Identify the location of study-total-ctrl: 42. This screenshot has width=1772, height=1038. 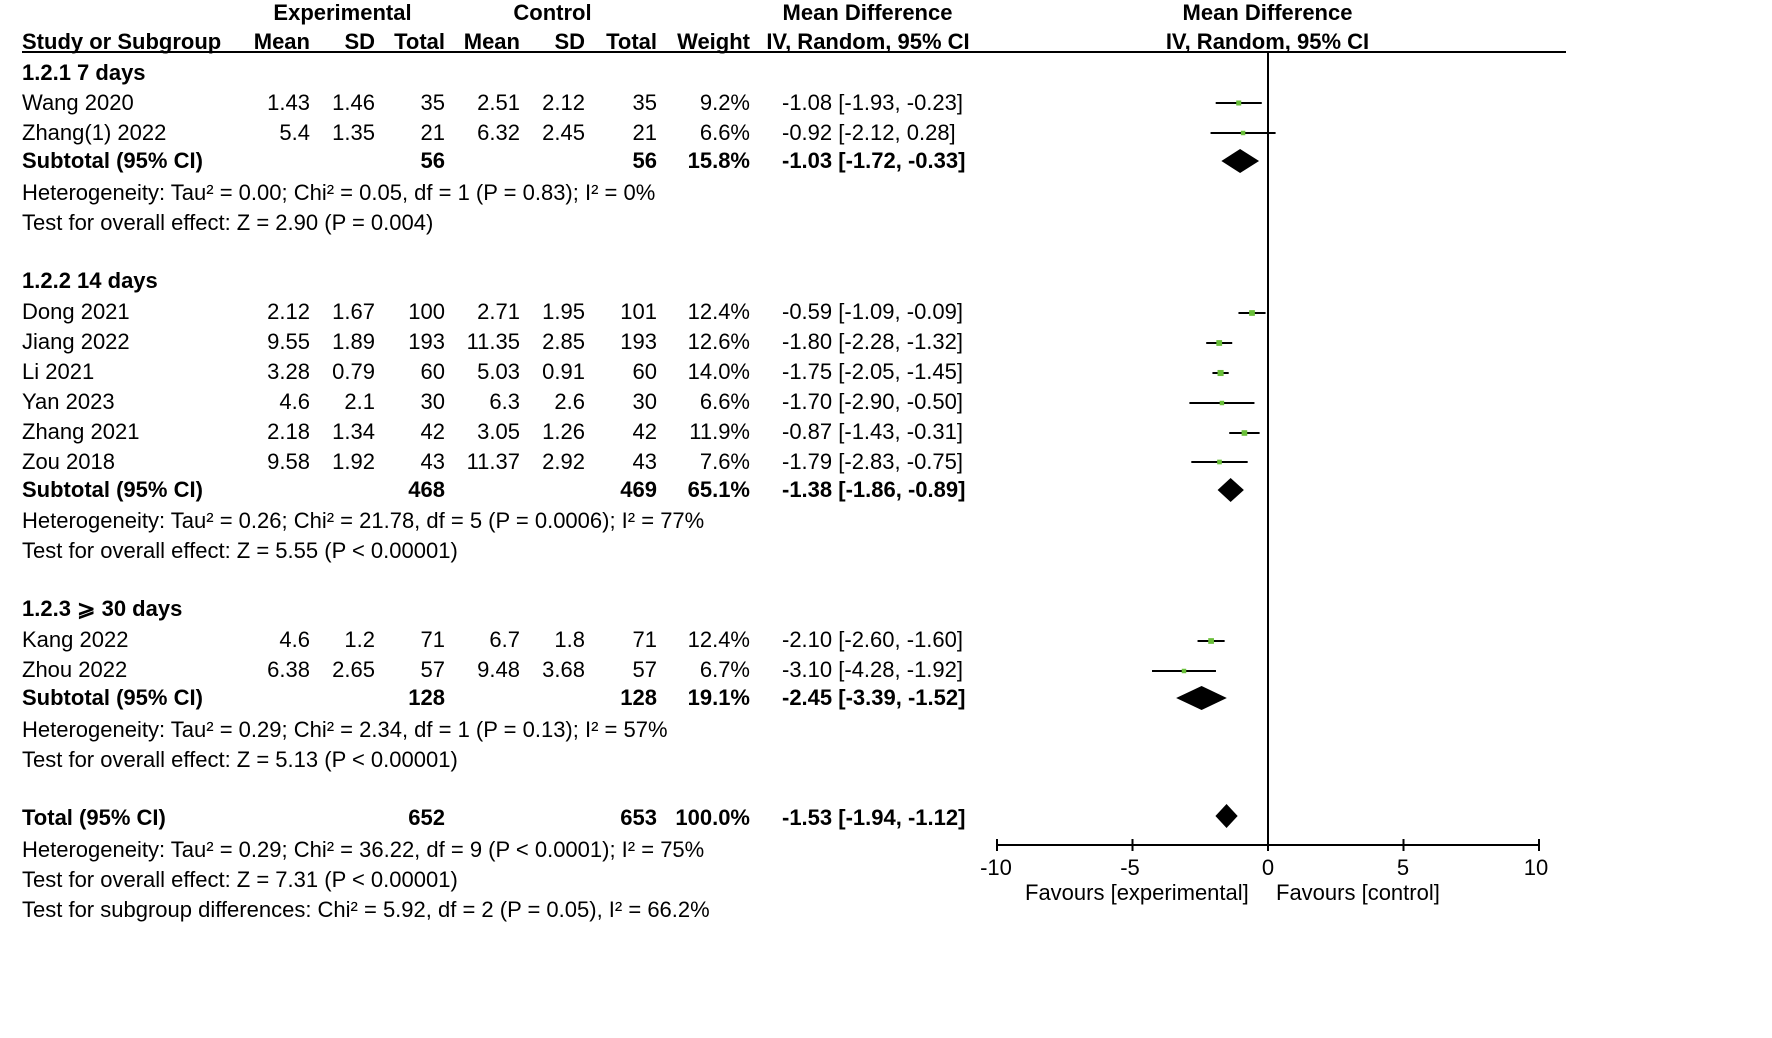
(644, 431).